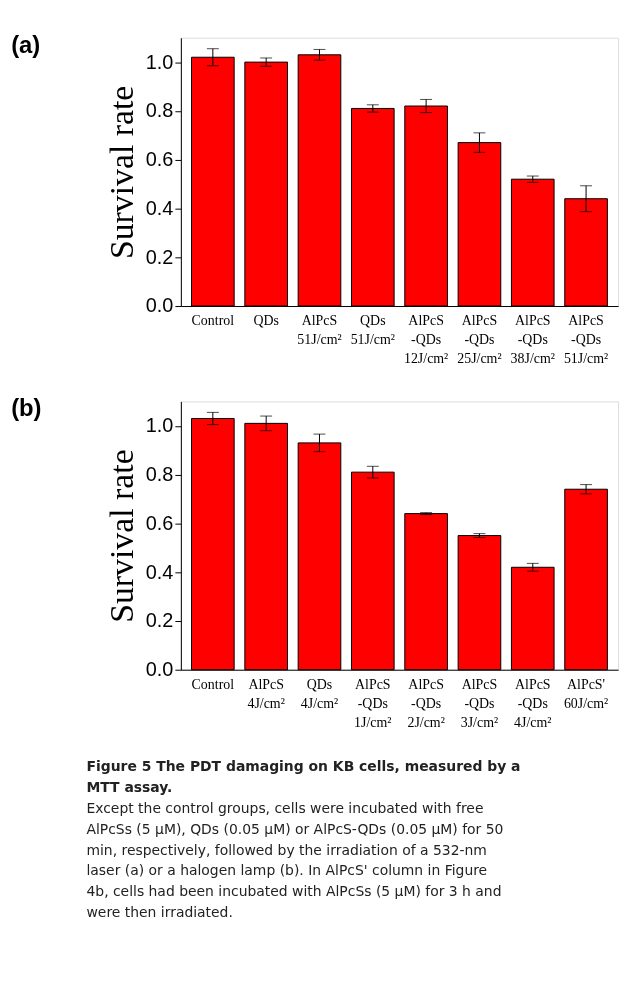  Describe the element at coordinates (295, 860) in the screenshot. I see `text: Except the control groups, cells were incubated with free AlPcSs (5 μM), QDs (0.05 μM) or AlPcS-QDs (0.05 μM) for 50 min, respectively, followed by the irradiation of a 532-nm laser (a) or a halogen lamp (b). In AlPcS' column in Figure 4b, cells had been incubated with AlPcSs (5 μM) for 3 h and were then irradiated.` at that location.